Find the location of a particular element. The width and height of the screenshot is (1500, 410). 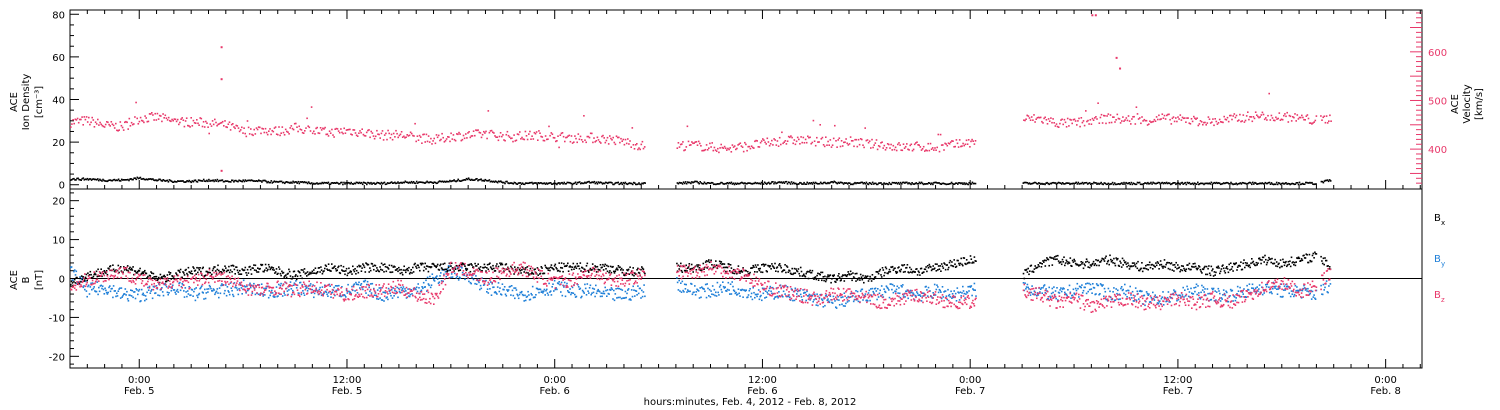

top-right-tick-label: 500 is located at coordinates (1437, 101).